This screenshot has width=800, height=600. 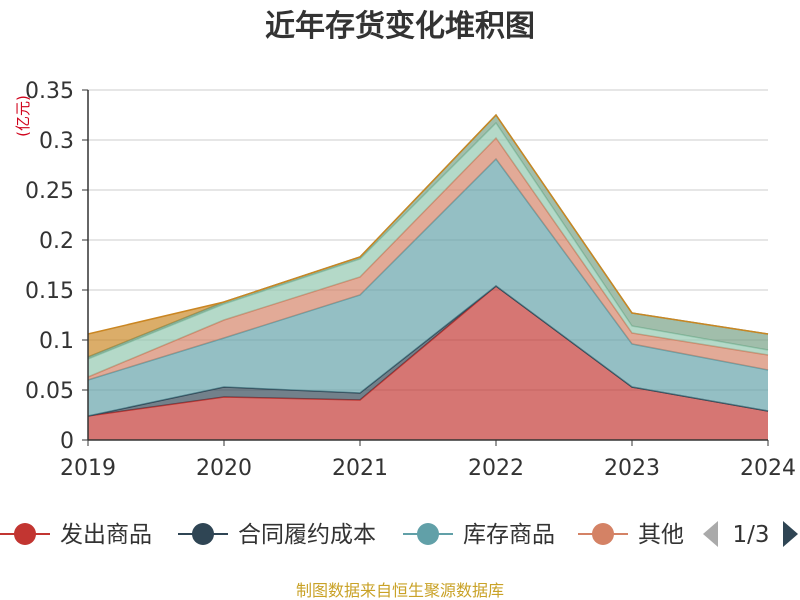 What do you see at coordinates (750, 535) in the screenshot?
I see `legend-page-indicator: 1/3` at bounding box center [750, 535].